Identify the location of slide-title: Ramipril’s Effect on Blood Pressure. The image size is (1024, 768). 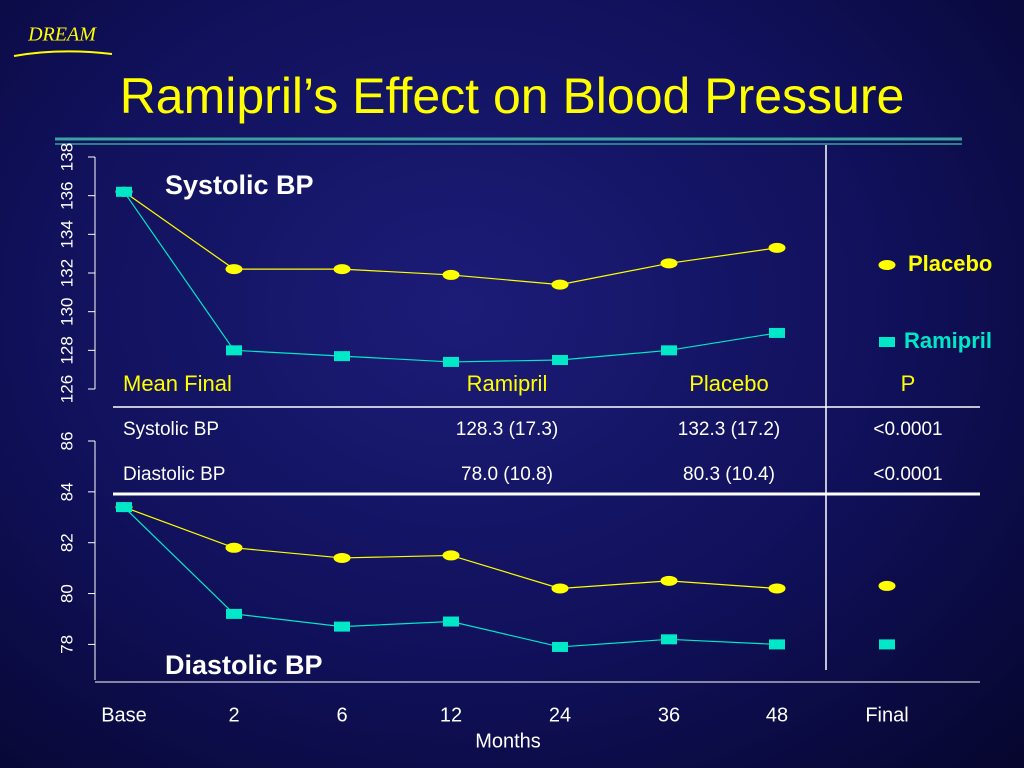
(512, 96).